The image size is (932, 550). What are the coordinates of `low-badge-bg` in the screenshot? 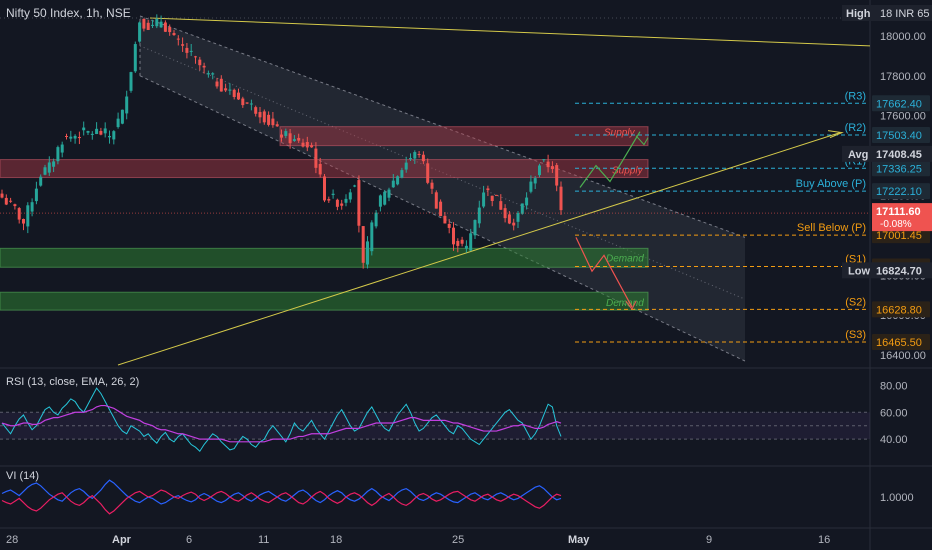 It's located at (887, 270).